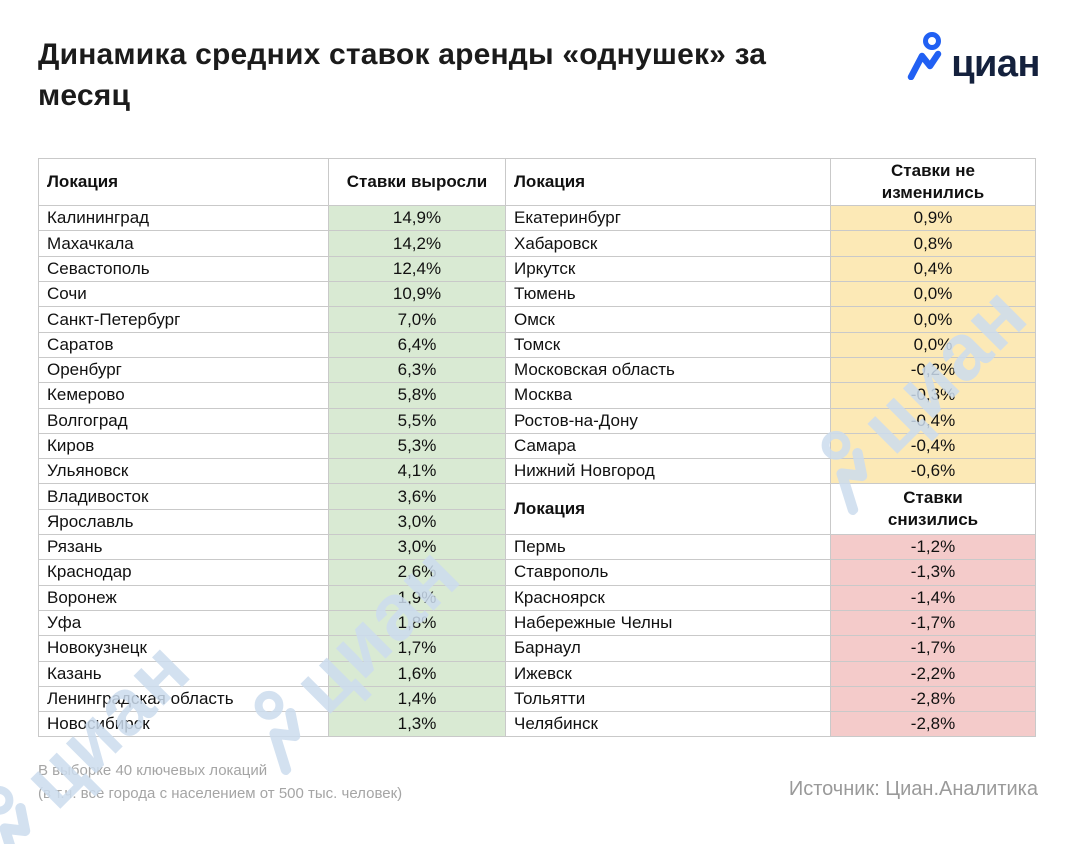 This screenshot has width=1080, height=844. What do you see at coordinates (183, 623) in the screenshot?
I see `left-location-cell: Уфа` at bounding box center [183, 623].